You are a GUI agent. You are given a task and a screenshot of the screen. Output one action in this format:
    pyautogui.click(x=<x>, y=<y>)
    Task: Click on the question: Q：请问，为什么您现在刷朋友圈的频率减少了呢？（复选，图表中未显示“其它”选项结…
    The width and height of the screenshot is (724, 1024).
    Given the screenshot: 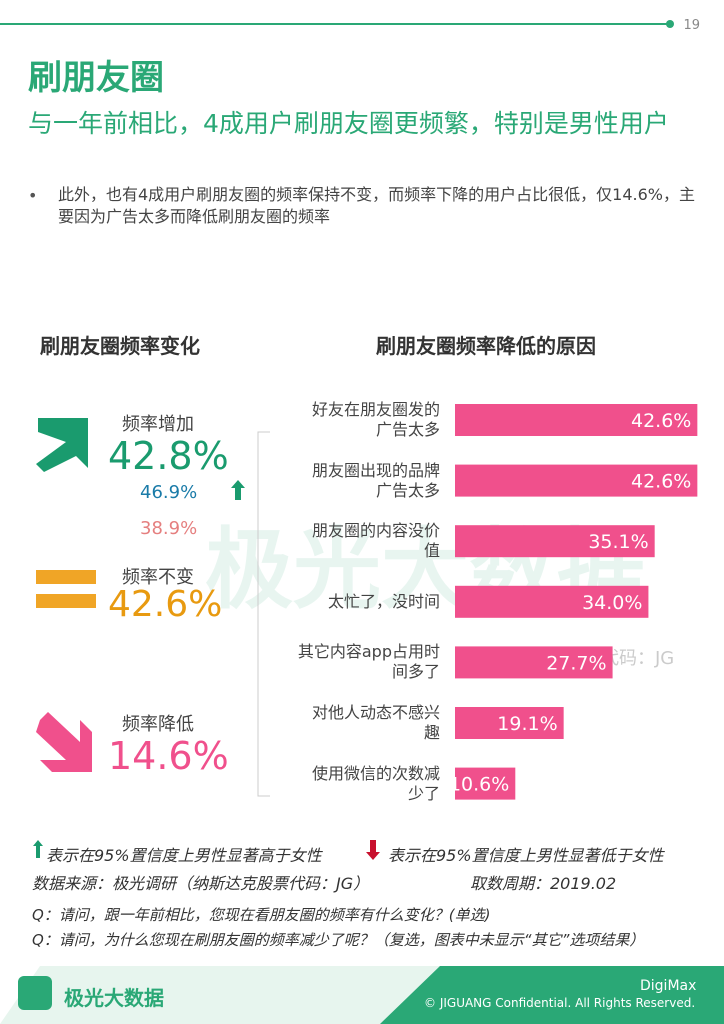 What is the action you would take?
    pyautogui.click(x=338, y=940)
    